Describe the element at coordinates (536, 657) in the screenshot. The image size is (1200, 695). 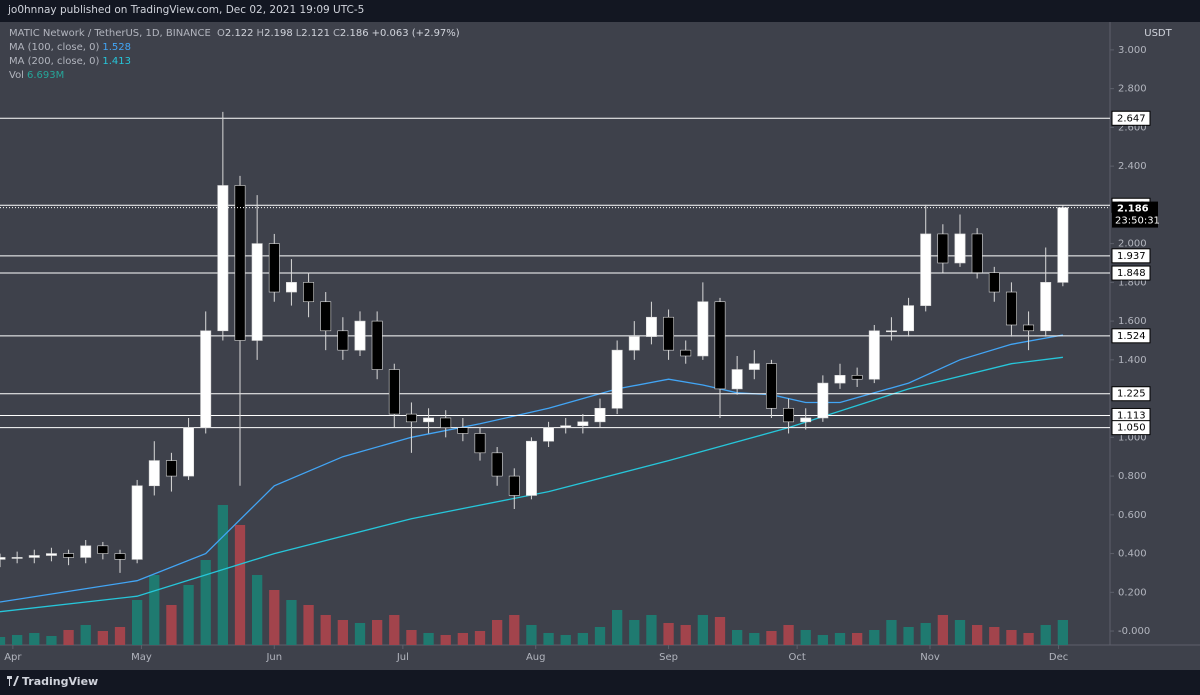
I see `x-tick-label: Aug` at that location.